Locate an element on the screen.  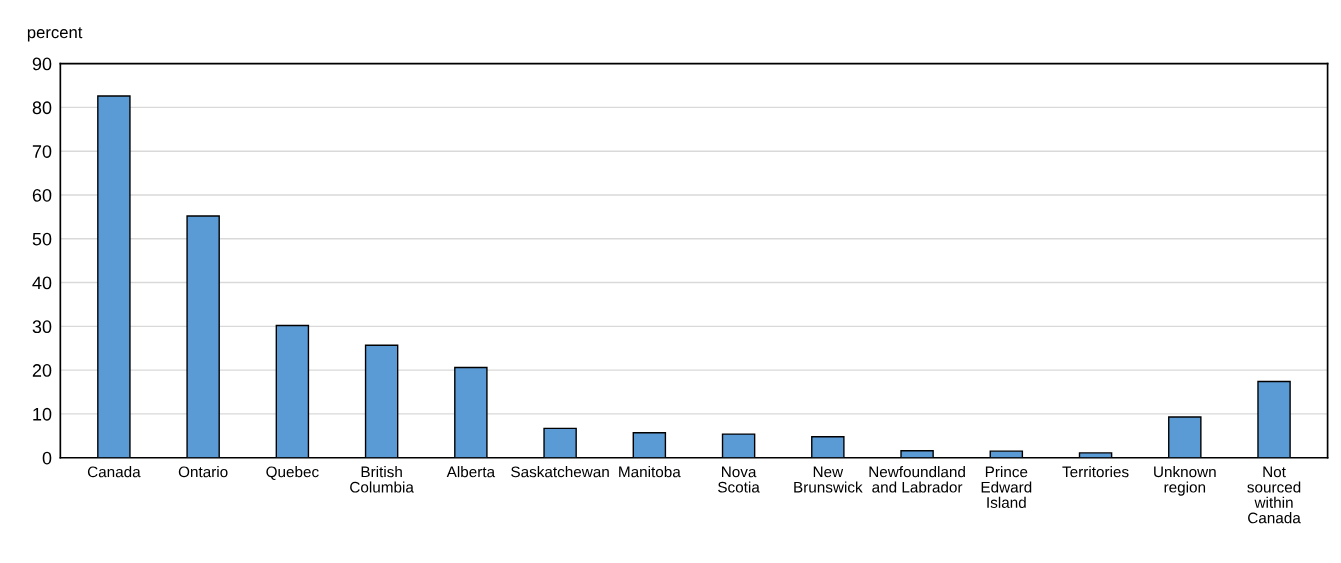
x-tick-label: Not sourced within Canada is located at coordinates (1274, 495).